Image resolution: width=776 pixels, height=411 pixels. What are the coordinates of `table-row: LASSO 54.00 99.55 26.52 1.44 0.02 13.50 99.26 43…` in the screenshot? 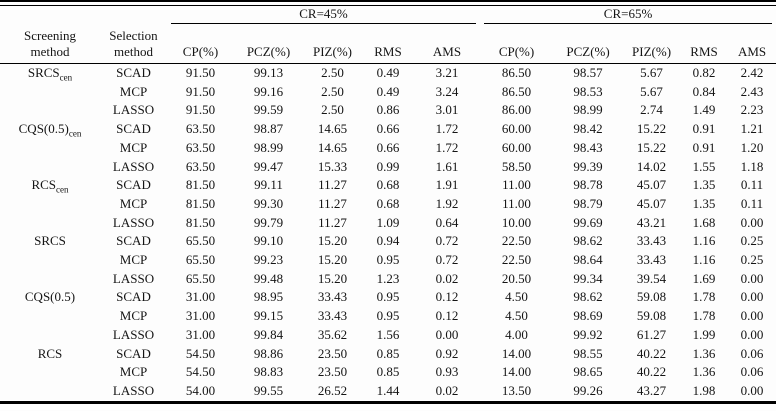 It's located at (388, 392).